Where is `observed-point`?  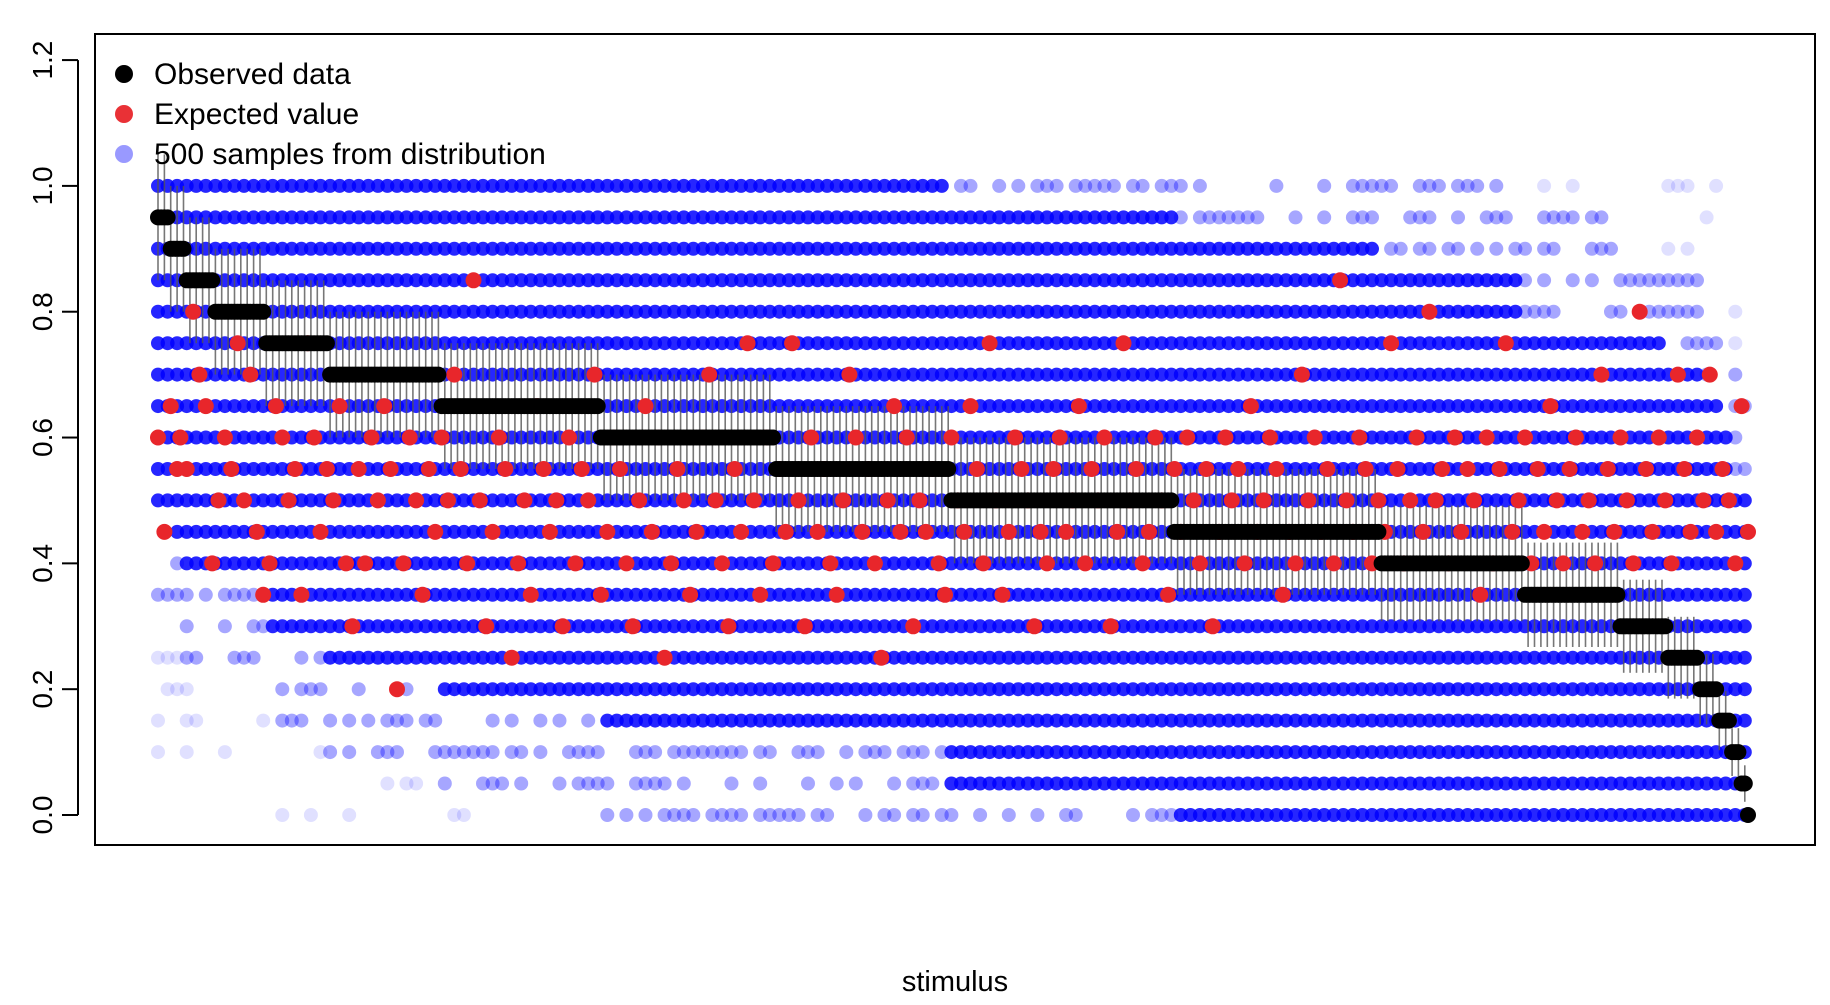 observed-point is located at coordinates (773, 437).